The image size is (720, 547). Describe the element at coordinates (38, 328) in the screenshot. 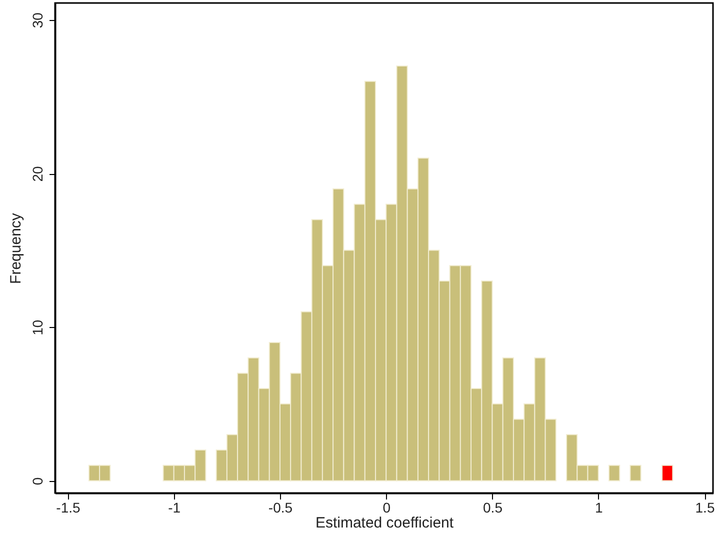

I see `y-tick-label: 10` at that location.